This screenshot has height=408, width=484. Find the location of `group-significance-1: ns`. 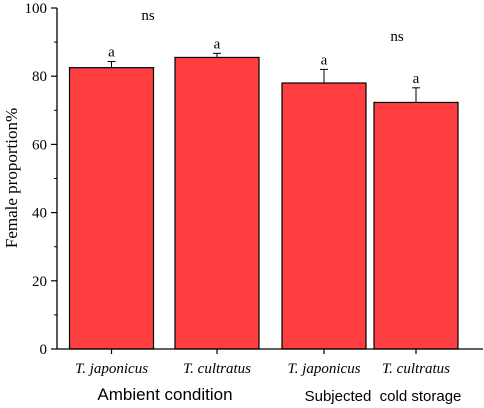

group-significance-1: ns is located at coordinates (148, 16).